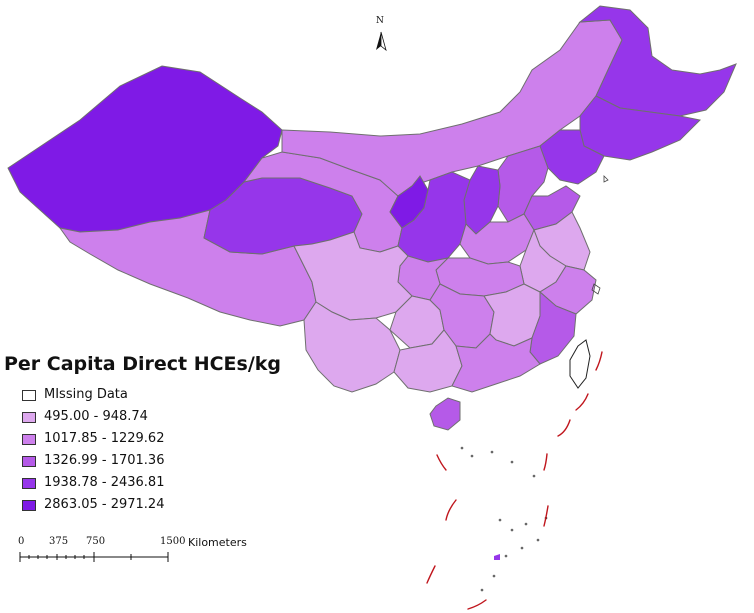  Describe the element at coordinates (59, 541) in the screenshot. I see `scale-tick-375: 375` at that location.